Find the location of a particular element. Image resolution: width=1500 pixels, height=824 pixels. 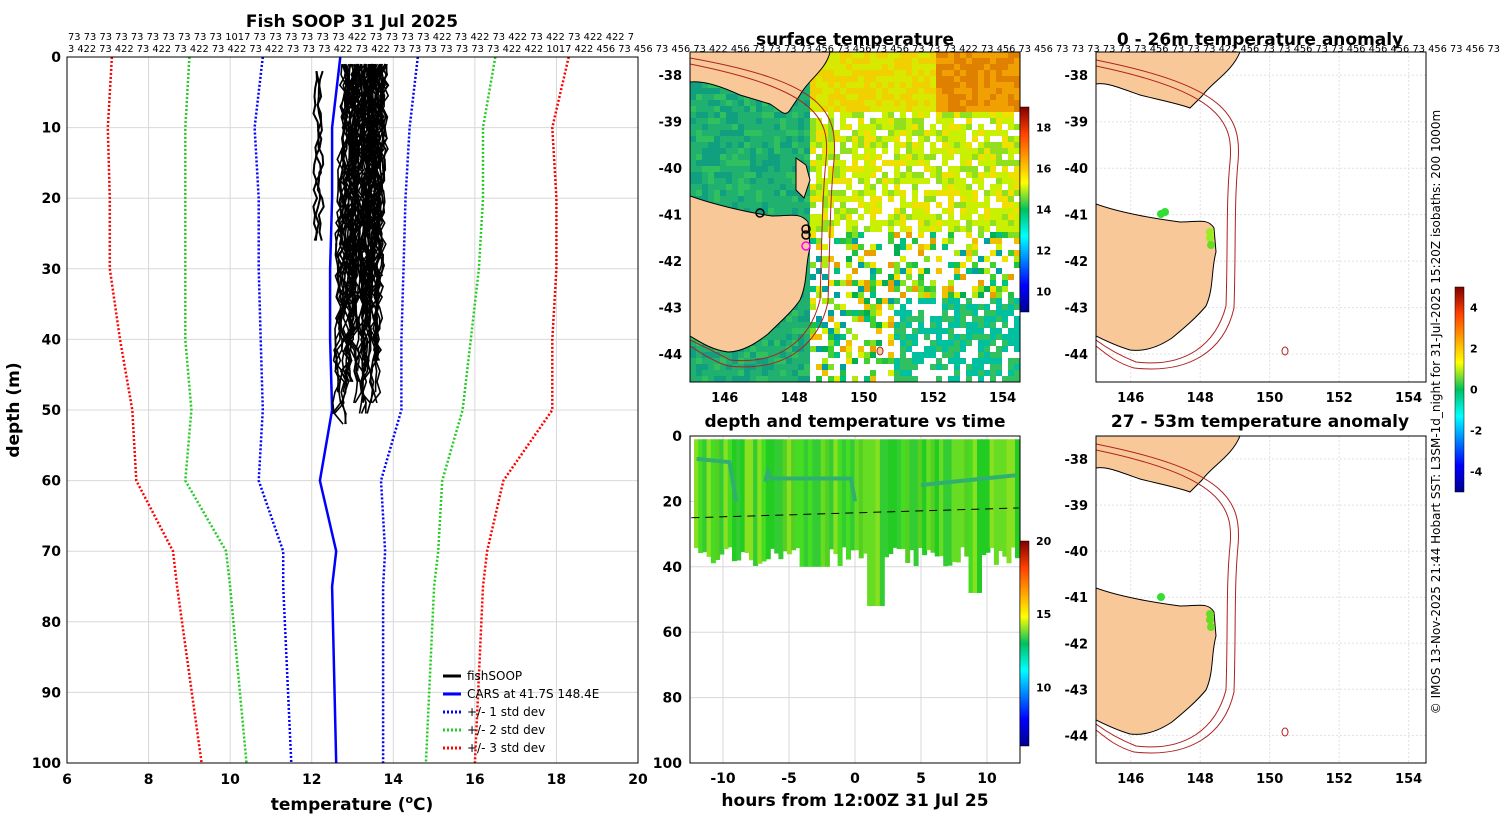

dt-xtick: 10 is located at coordinates (987, 779).